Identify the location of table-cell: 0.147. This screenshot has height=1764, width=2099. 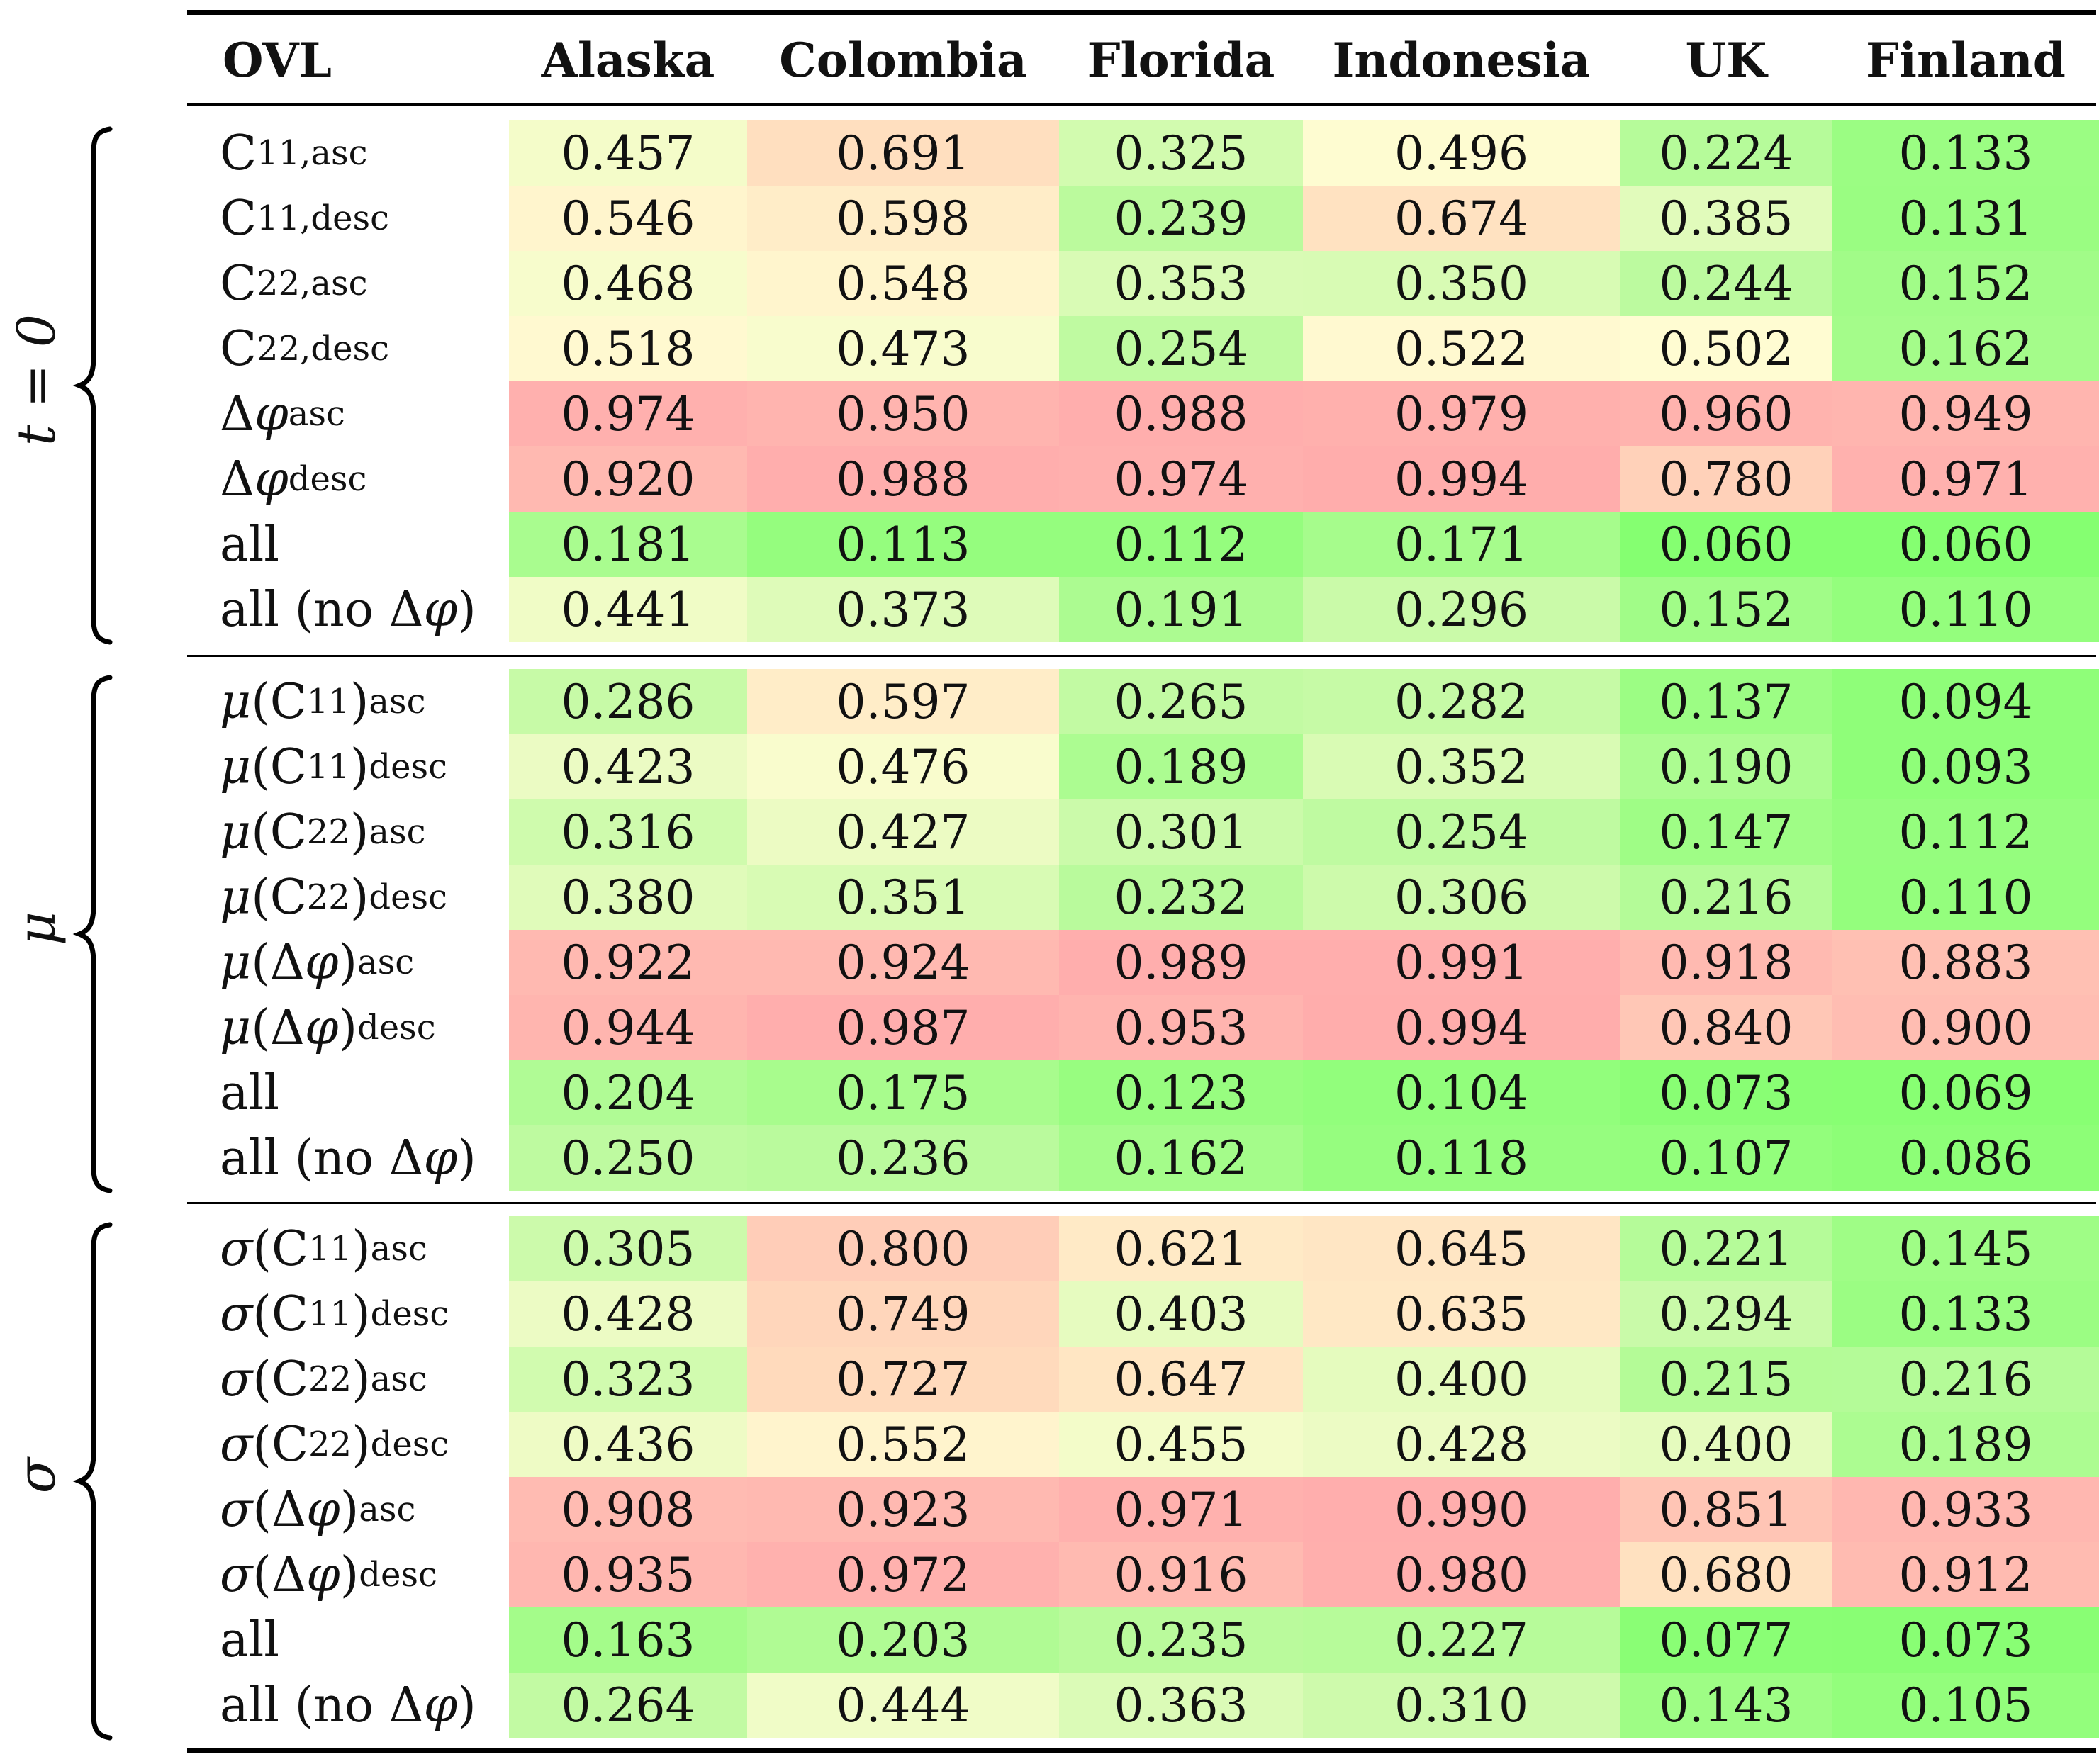
(1726, 832).